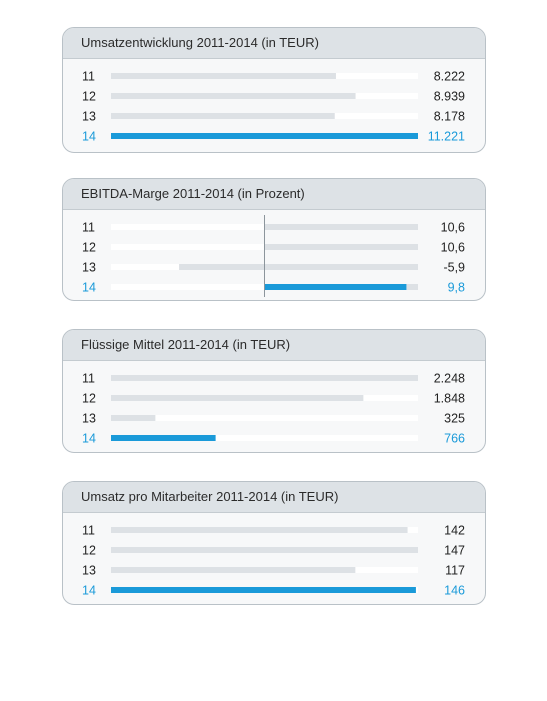  I want to click on value-label-11: 2.248, so click(449, 379).